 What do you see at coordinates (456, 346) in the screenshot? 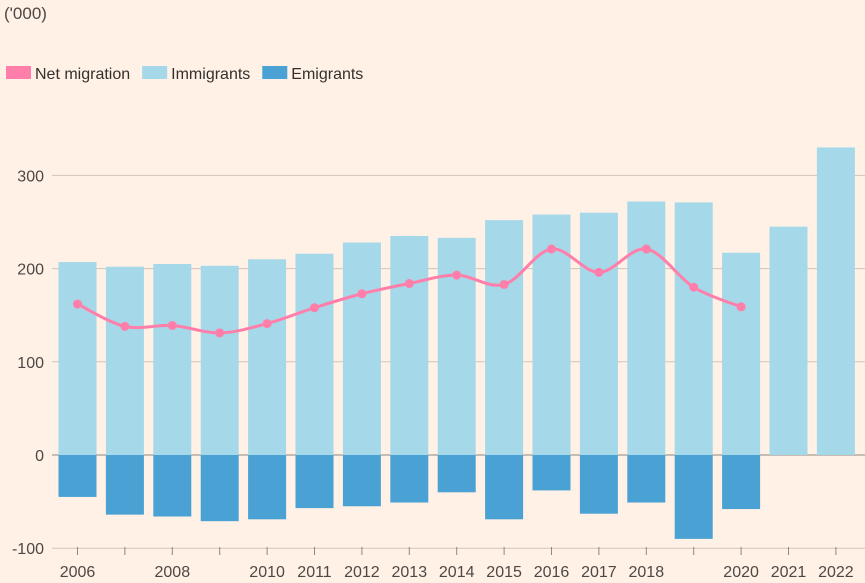
I see `immigrants-bar-2014` at bounding box center [456, 346].